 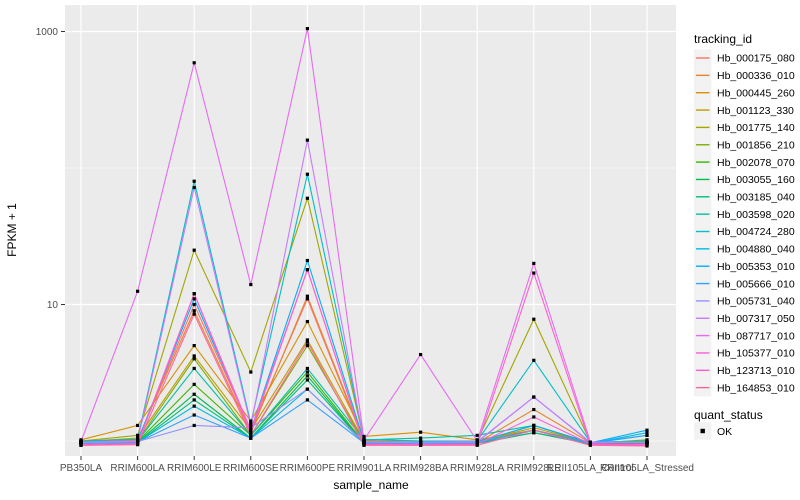 I want to click on legend-item-label: Hb_001856_210, so click(x=756, y=145).